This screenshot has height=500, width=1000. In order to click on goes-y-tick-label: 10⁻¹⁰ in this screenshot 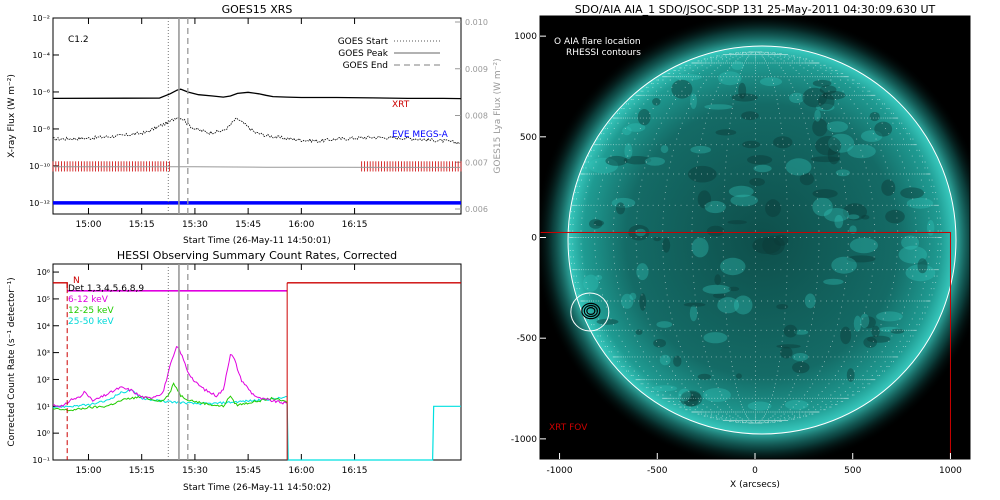, I will do `click(39, 166)`.